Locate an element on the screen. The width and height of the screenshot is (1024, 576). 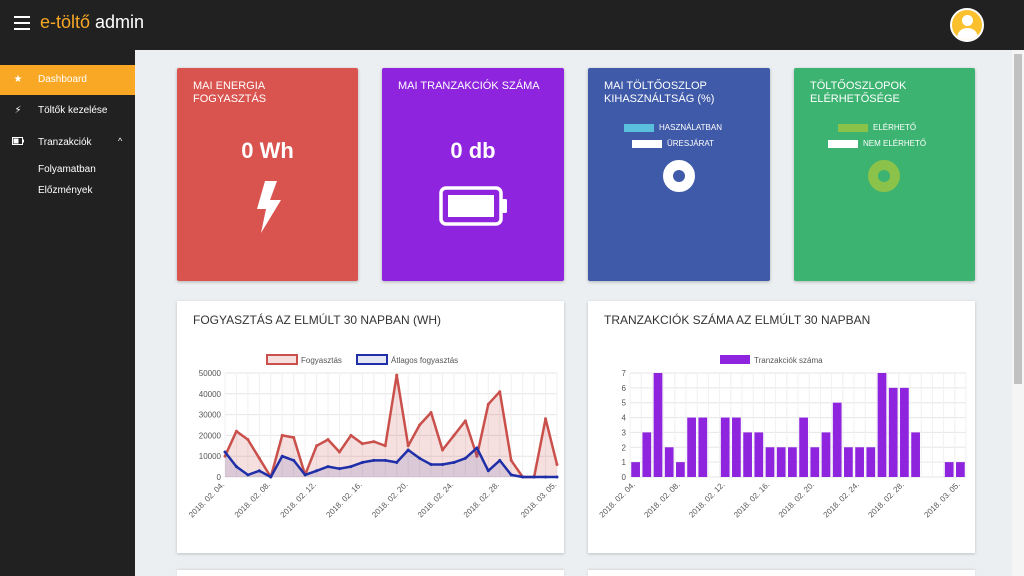
chart-title: Tranzakciók száma az elmúlt 30 napban is located at coordinates (737, 320).